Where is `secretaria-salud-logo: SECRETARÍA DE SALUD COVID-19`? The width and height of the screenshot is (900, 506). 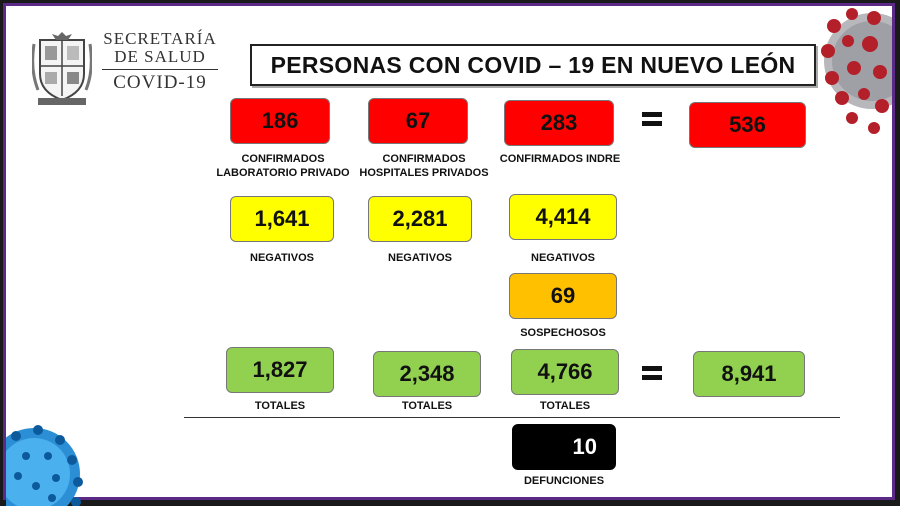
secretaria-salud-logo: SECRETARÍA DE SALUD COVID-19 is located at coordinates (127, 69).